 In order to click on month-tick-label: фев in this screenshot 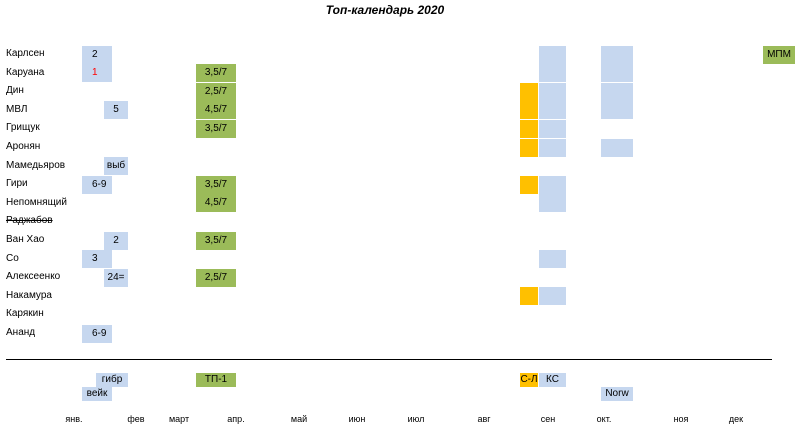, I will do `click(136, 419)`.